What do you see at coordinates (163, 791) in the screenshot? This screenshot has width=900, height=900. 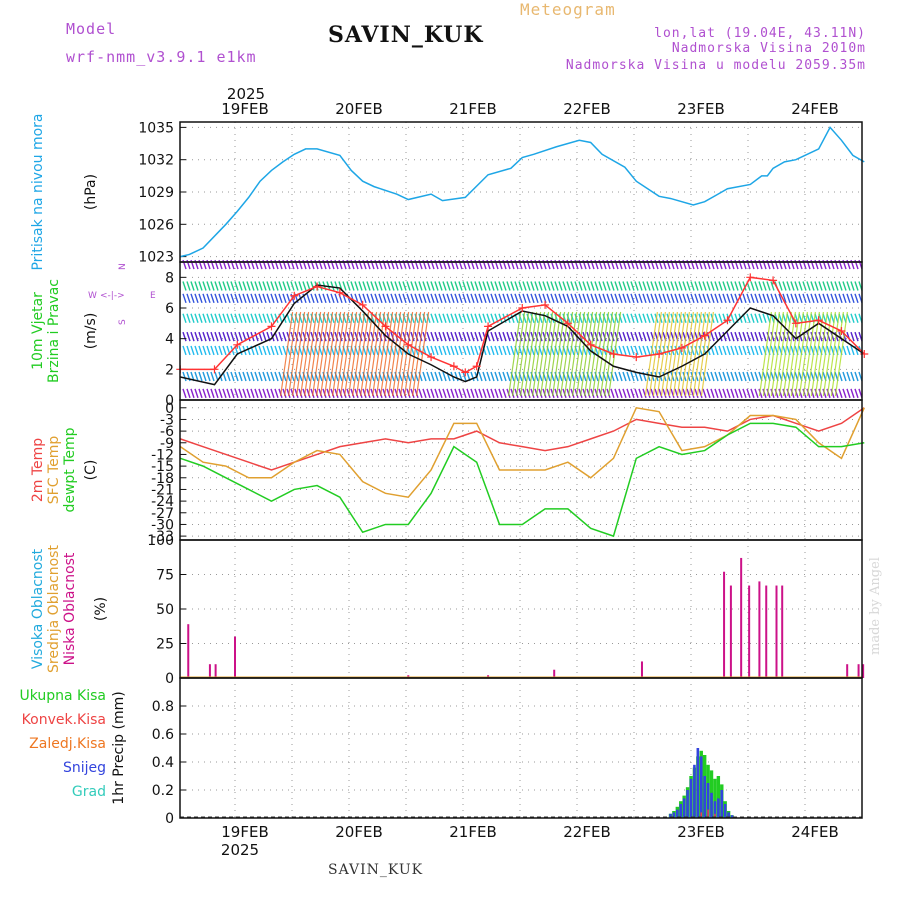 I see `y-tick-label: 0.2` at bounding box center [163, 791].